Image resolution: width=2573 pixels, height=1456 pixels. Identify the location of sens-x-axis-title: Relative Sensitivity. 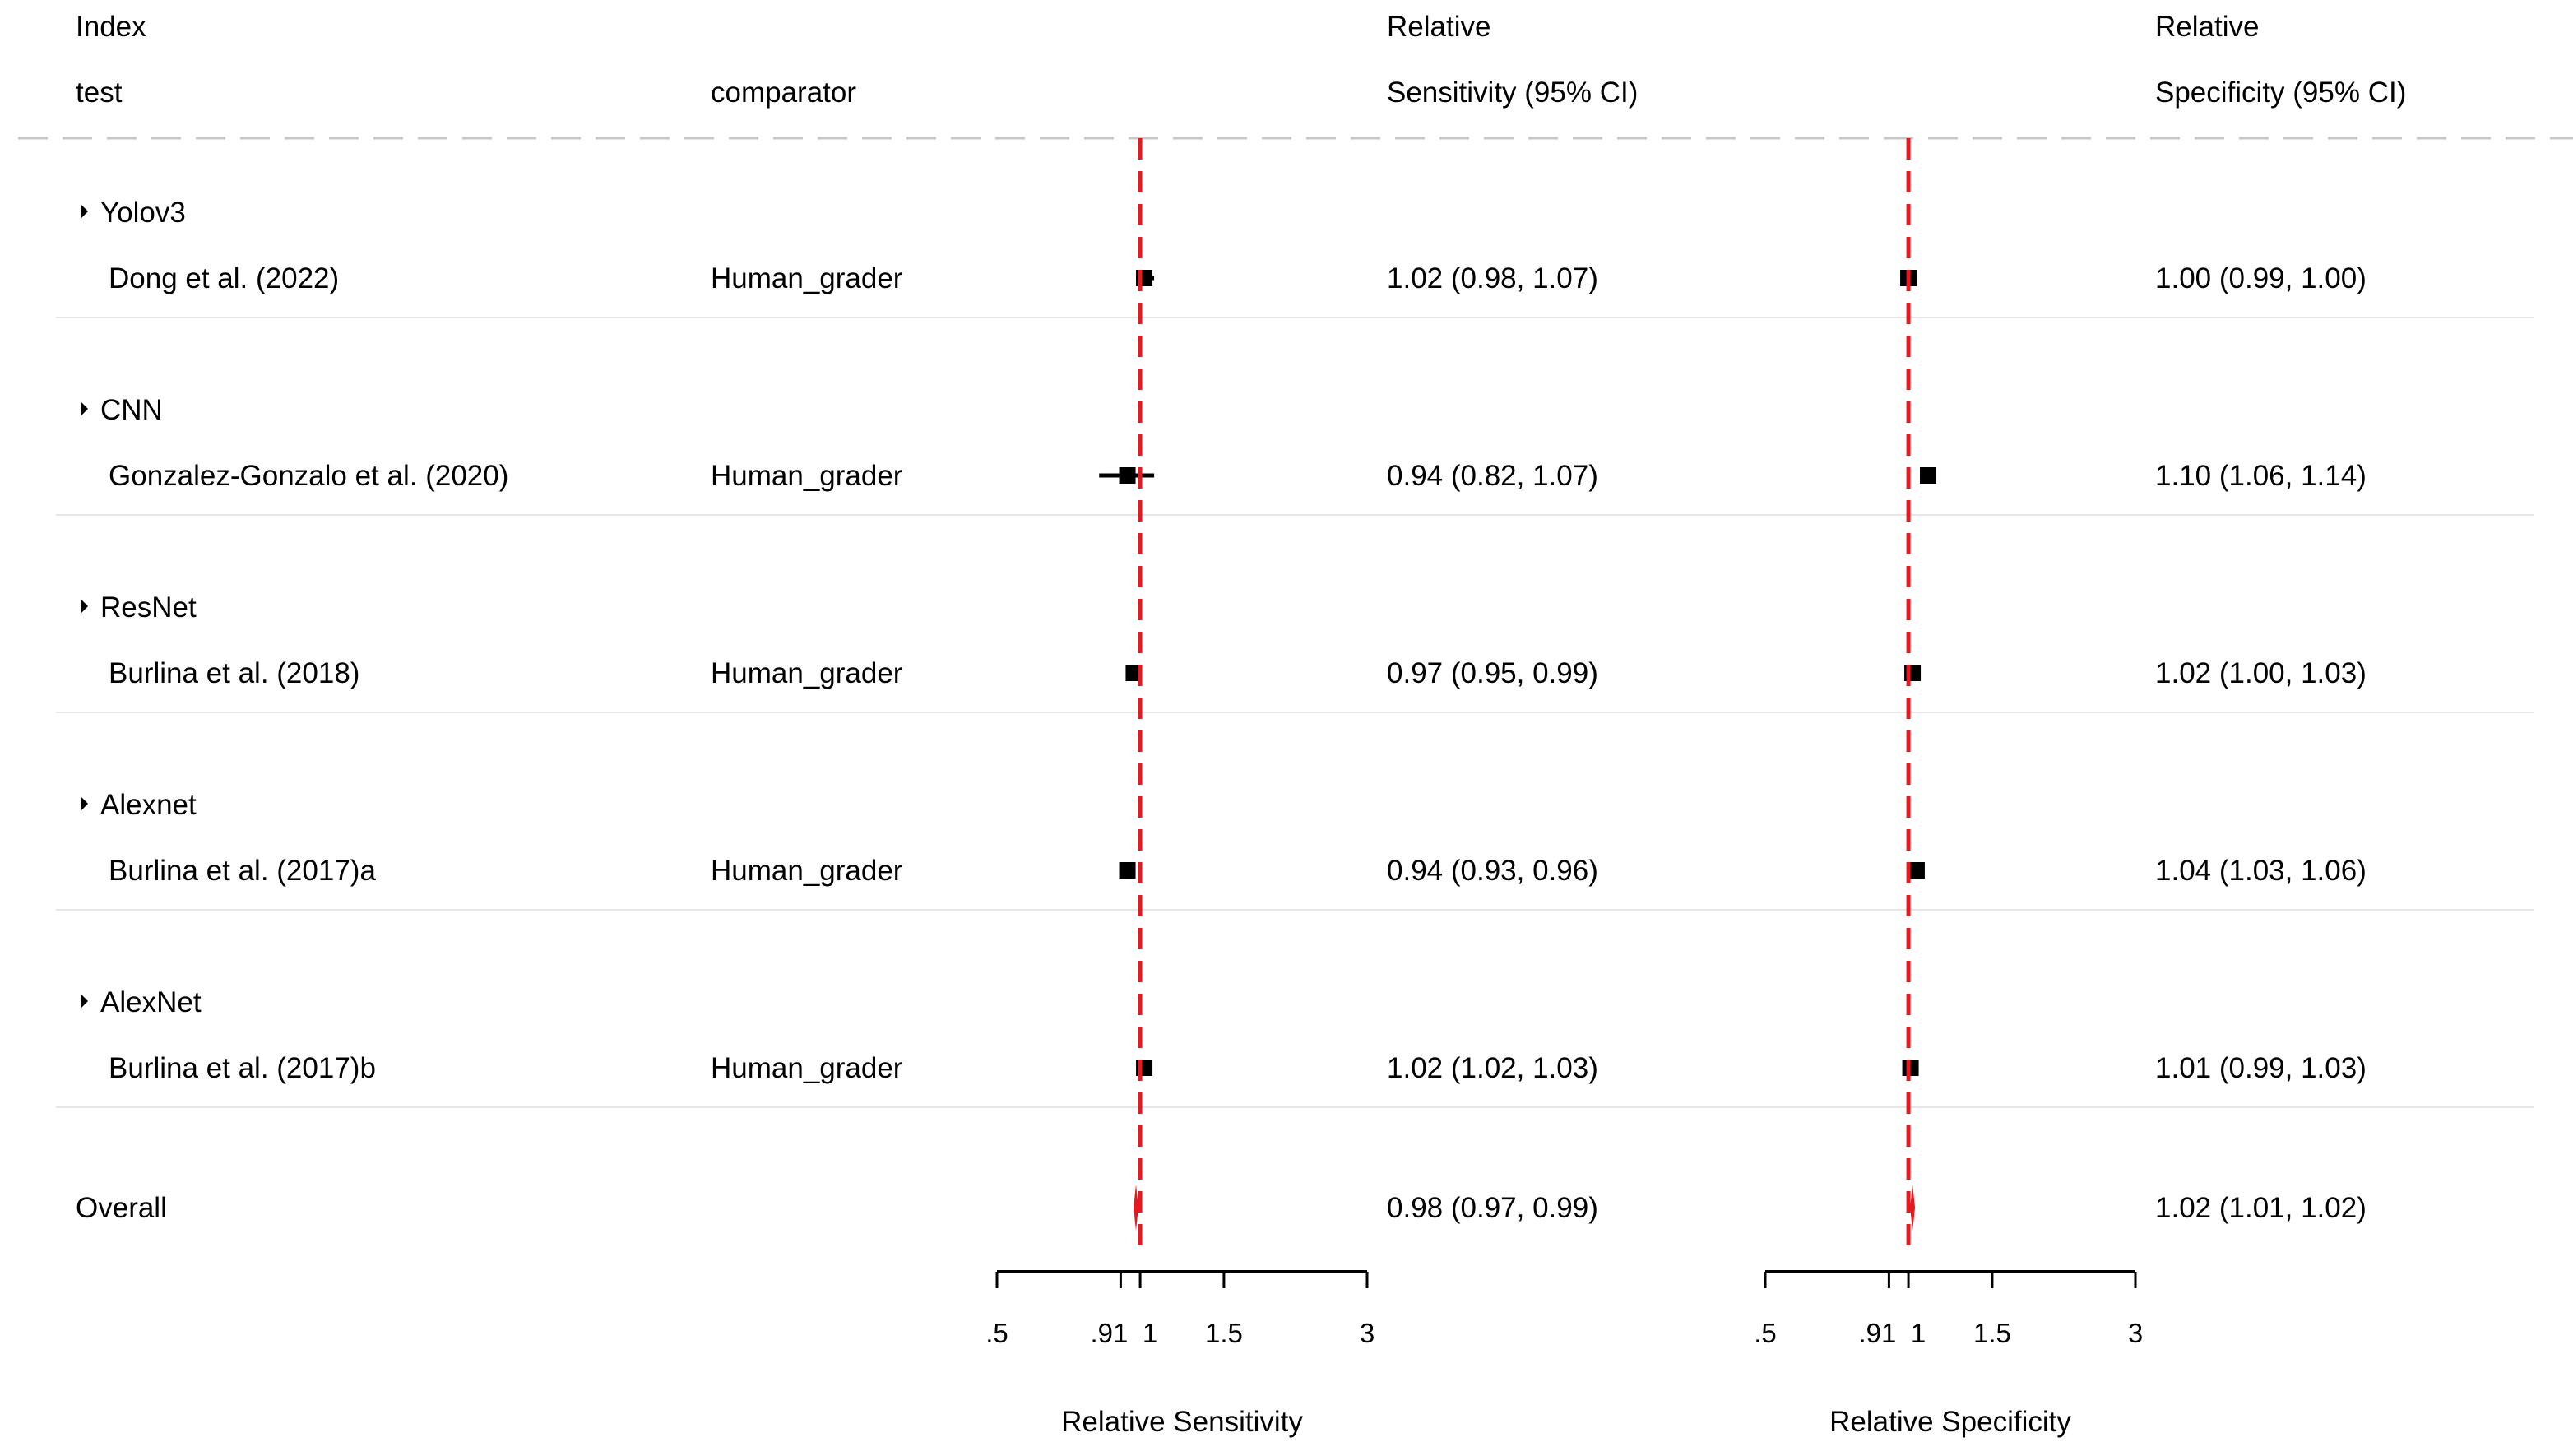
(1182, 1422).